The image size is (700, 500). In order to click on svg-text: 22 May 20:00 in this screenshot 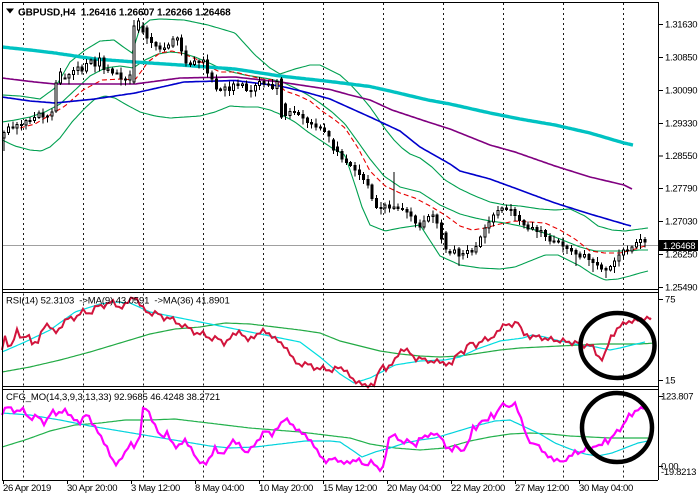, I will do `click(478, 488)`.